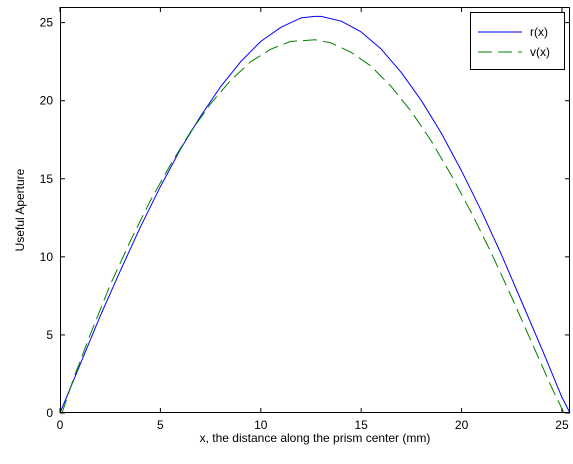  What do you see at coordinates (60, 425) in the screenshot?
I see `x-tick-label: 0` at bounding box center [60, 425].